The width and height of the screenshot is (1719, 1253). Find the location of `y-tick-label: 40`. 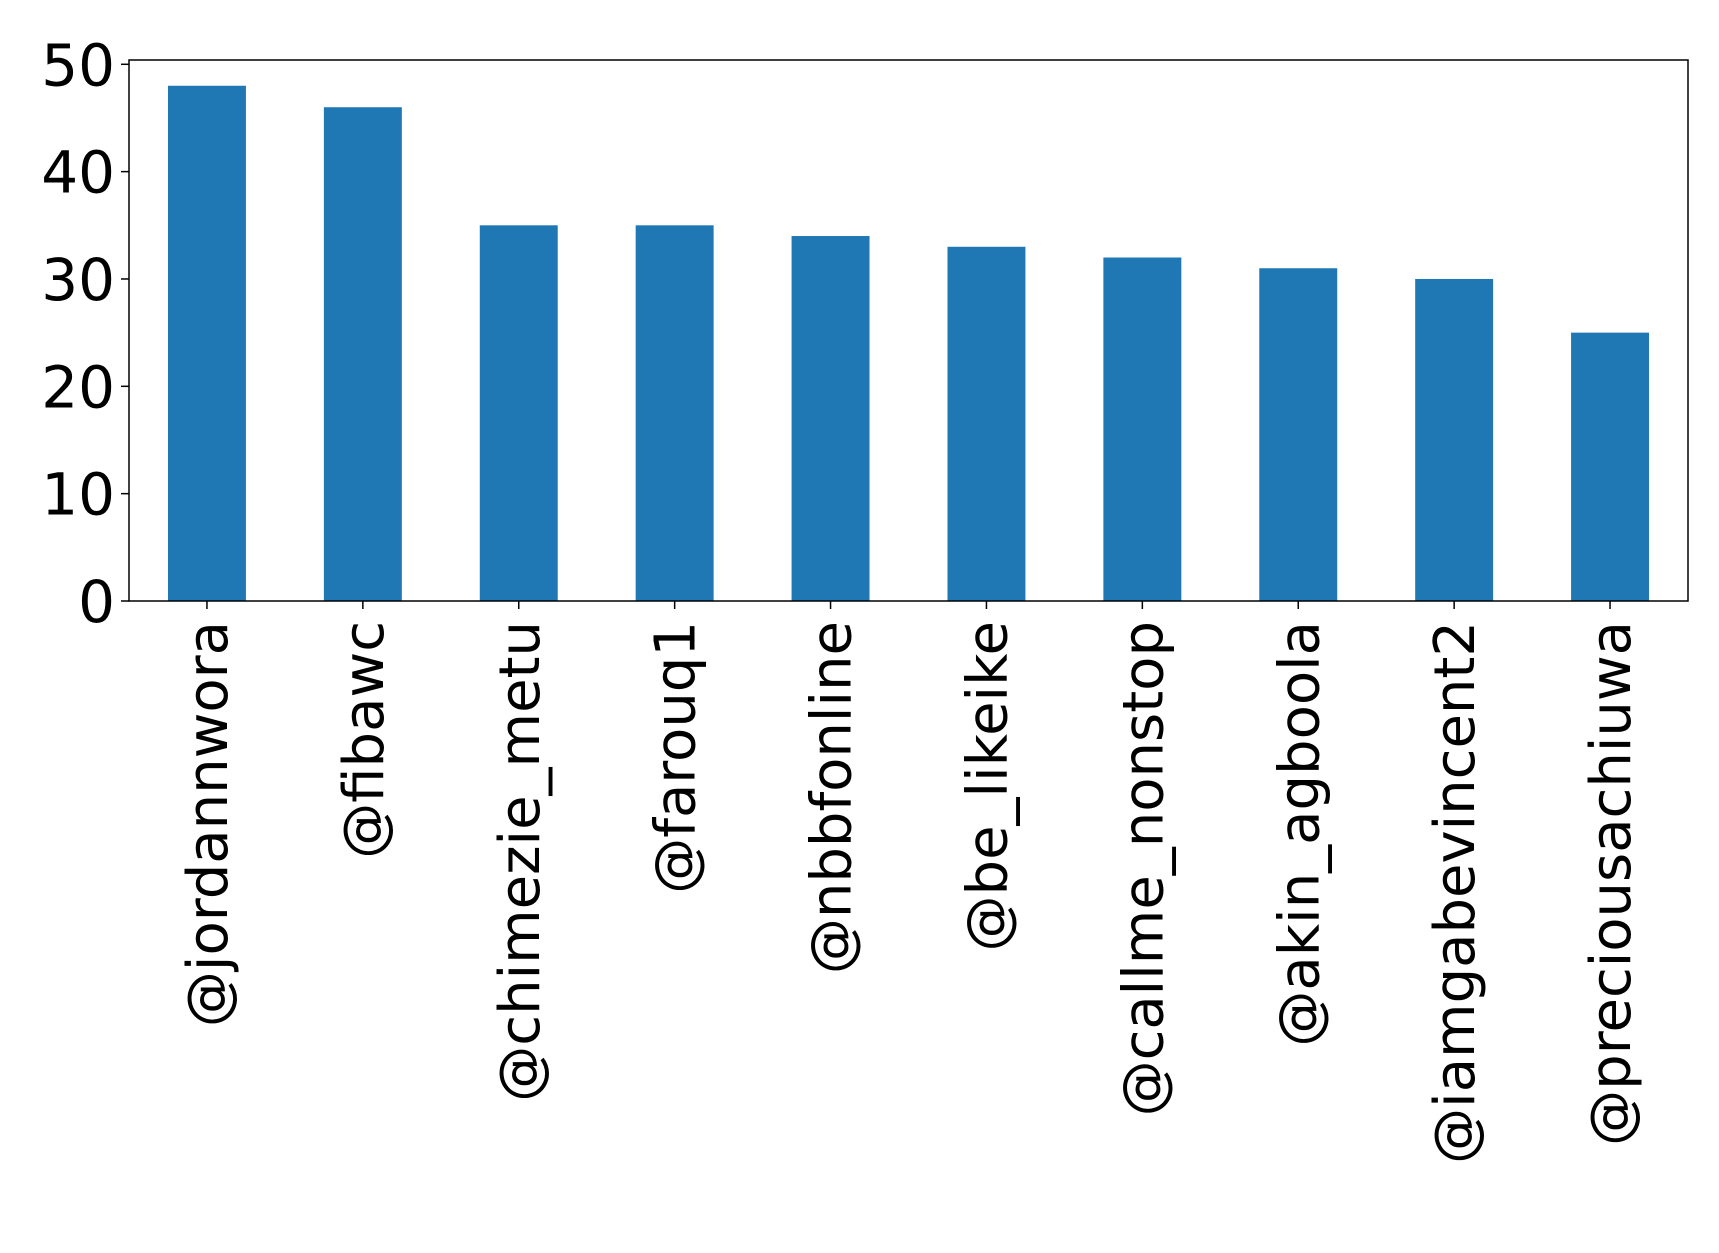

y-tick-label: 40 is located at coordinates (78, 173).